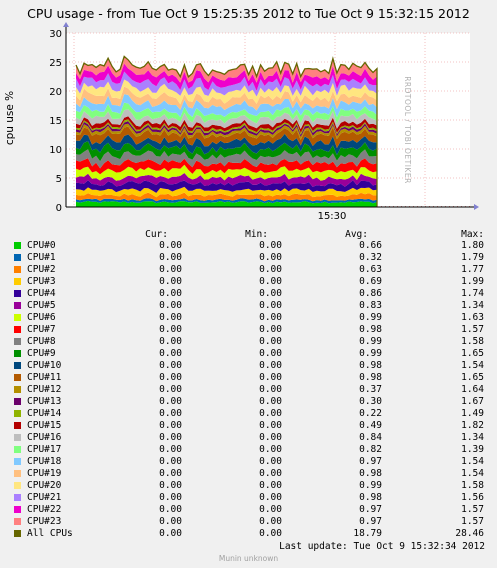 The height and width of the screenshot is (568, 497). Describe the element at coordinates (370, 389) in the screenshot. I see `legend-avg: 0.37` at that location.